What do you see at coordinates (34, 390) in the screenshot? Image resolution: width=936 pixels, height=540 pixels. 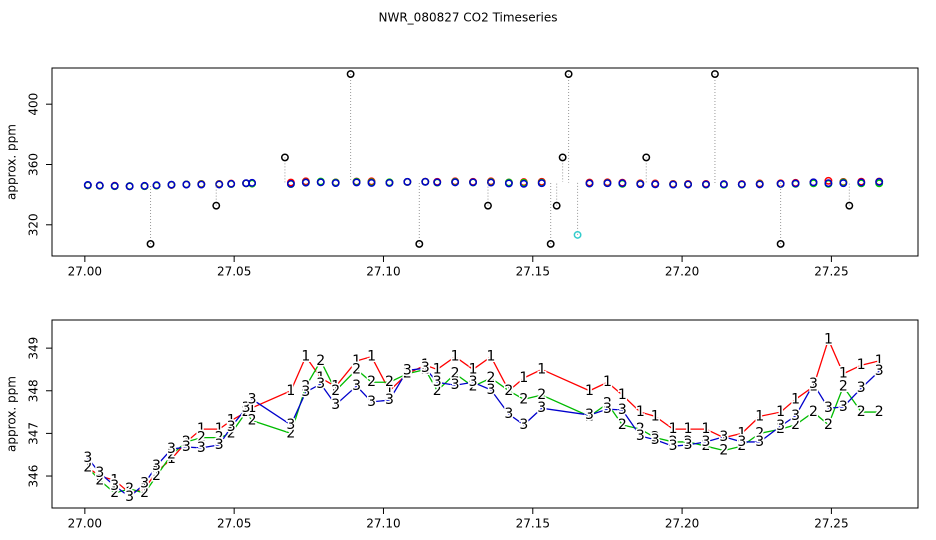 I see `y-tick-label: 348` at bounding box center [34, 390].